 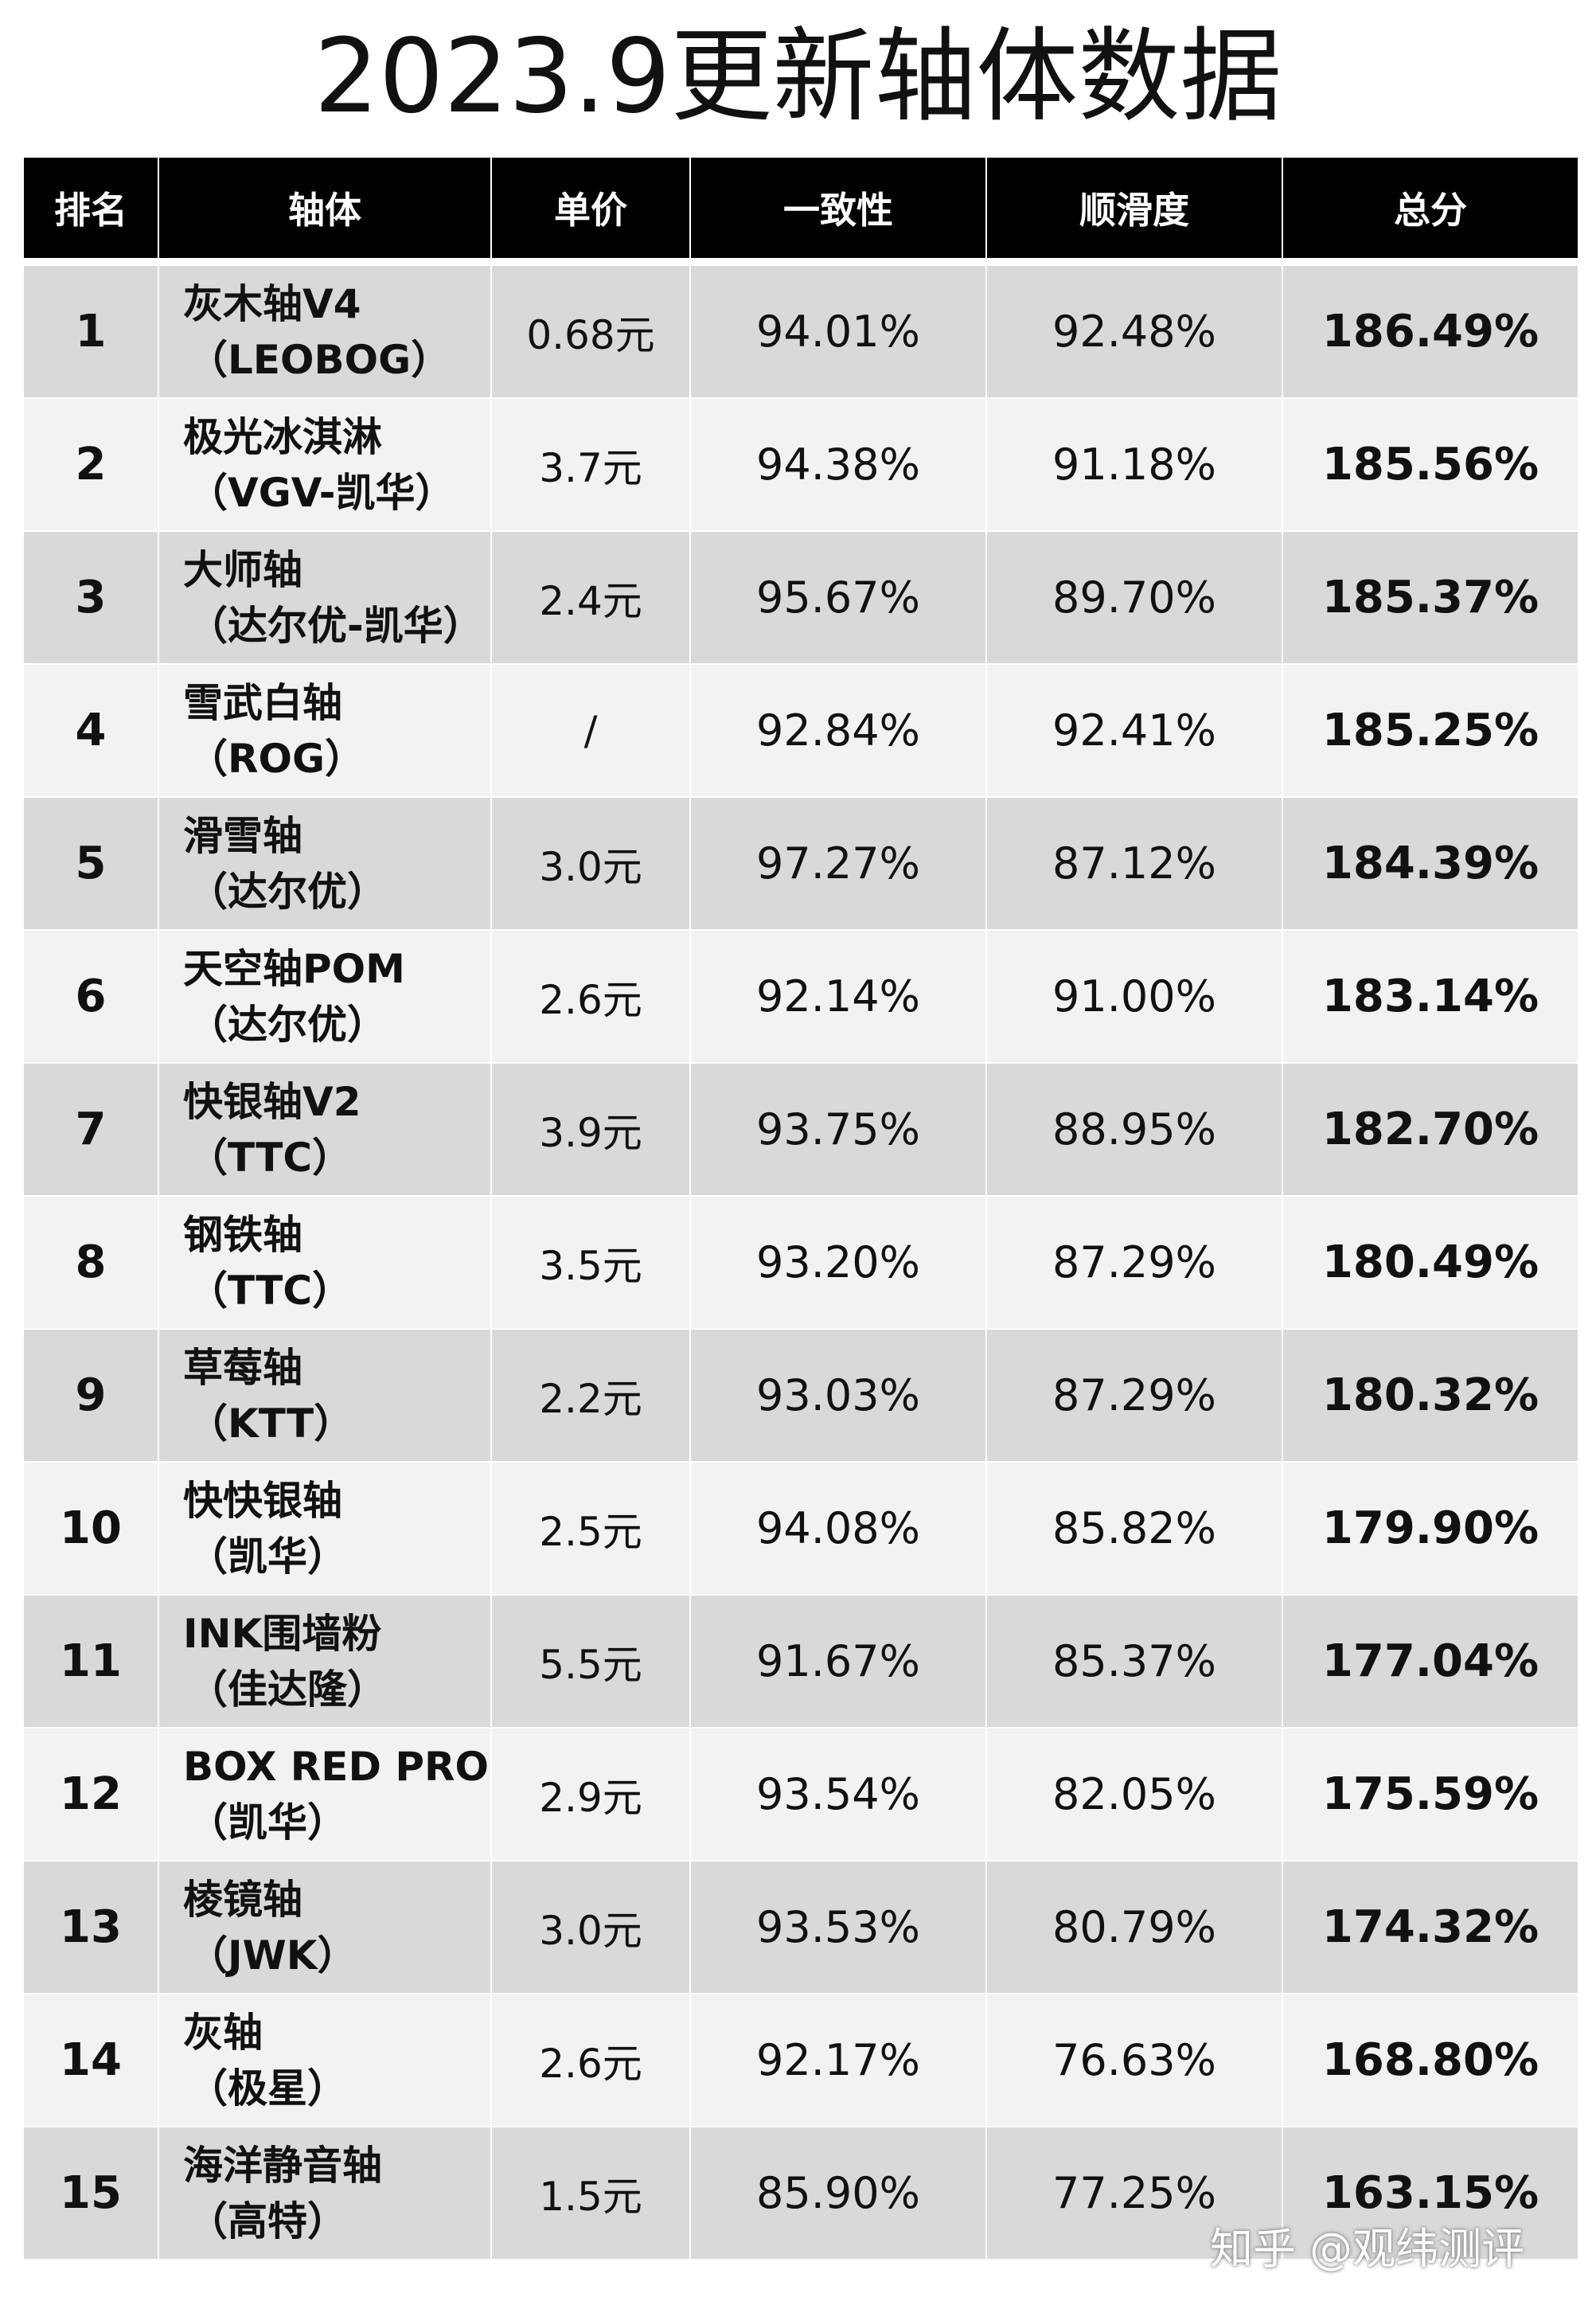 I want to click on switch-name: 雪武白轴, so click(x=262, y=702).